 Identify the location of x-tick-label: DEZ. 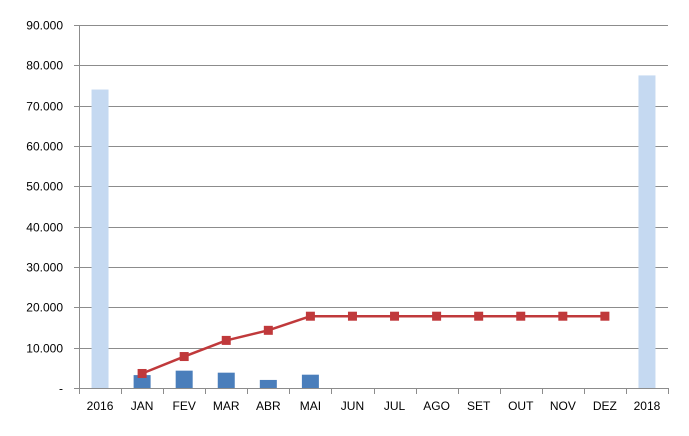
(605, 406).